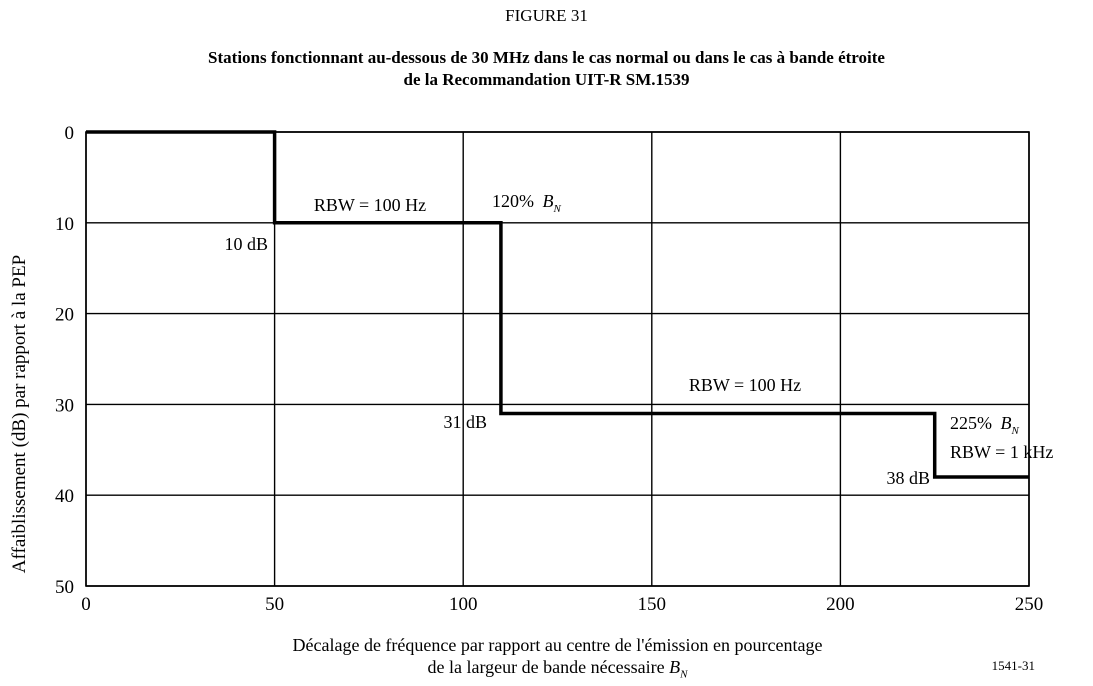 The image size is (1093, 686). Describe the element at coordinates (675, 667) in the screenshot. I see `x-axis-label-bn: B` at that location.